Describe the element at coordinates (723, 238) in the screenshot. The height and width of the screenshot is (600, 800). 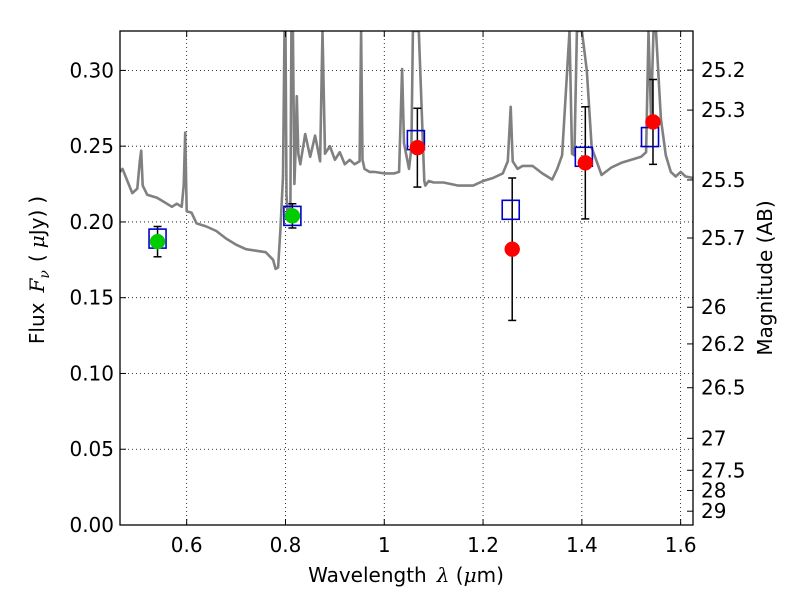
I see `y-right-tick-label: 25.7` at that location.